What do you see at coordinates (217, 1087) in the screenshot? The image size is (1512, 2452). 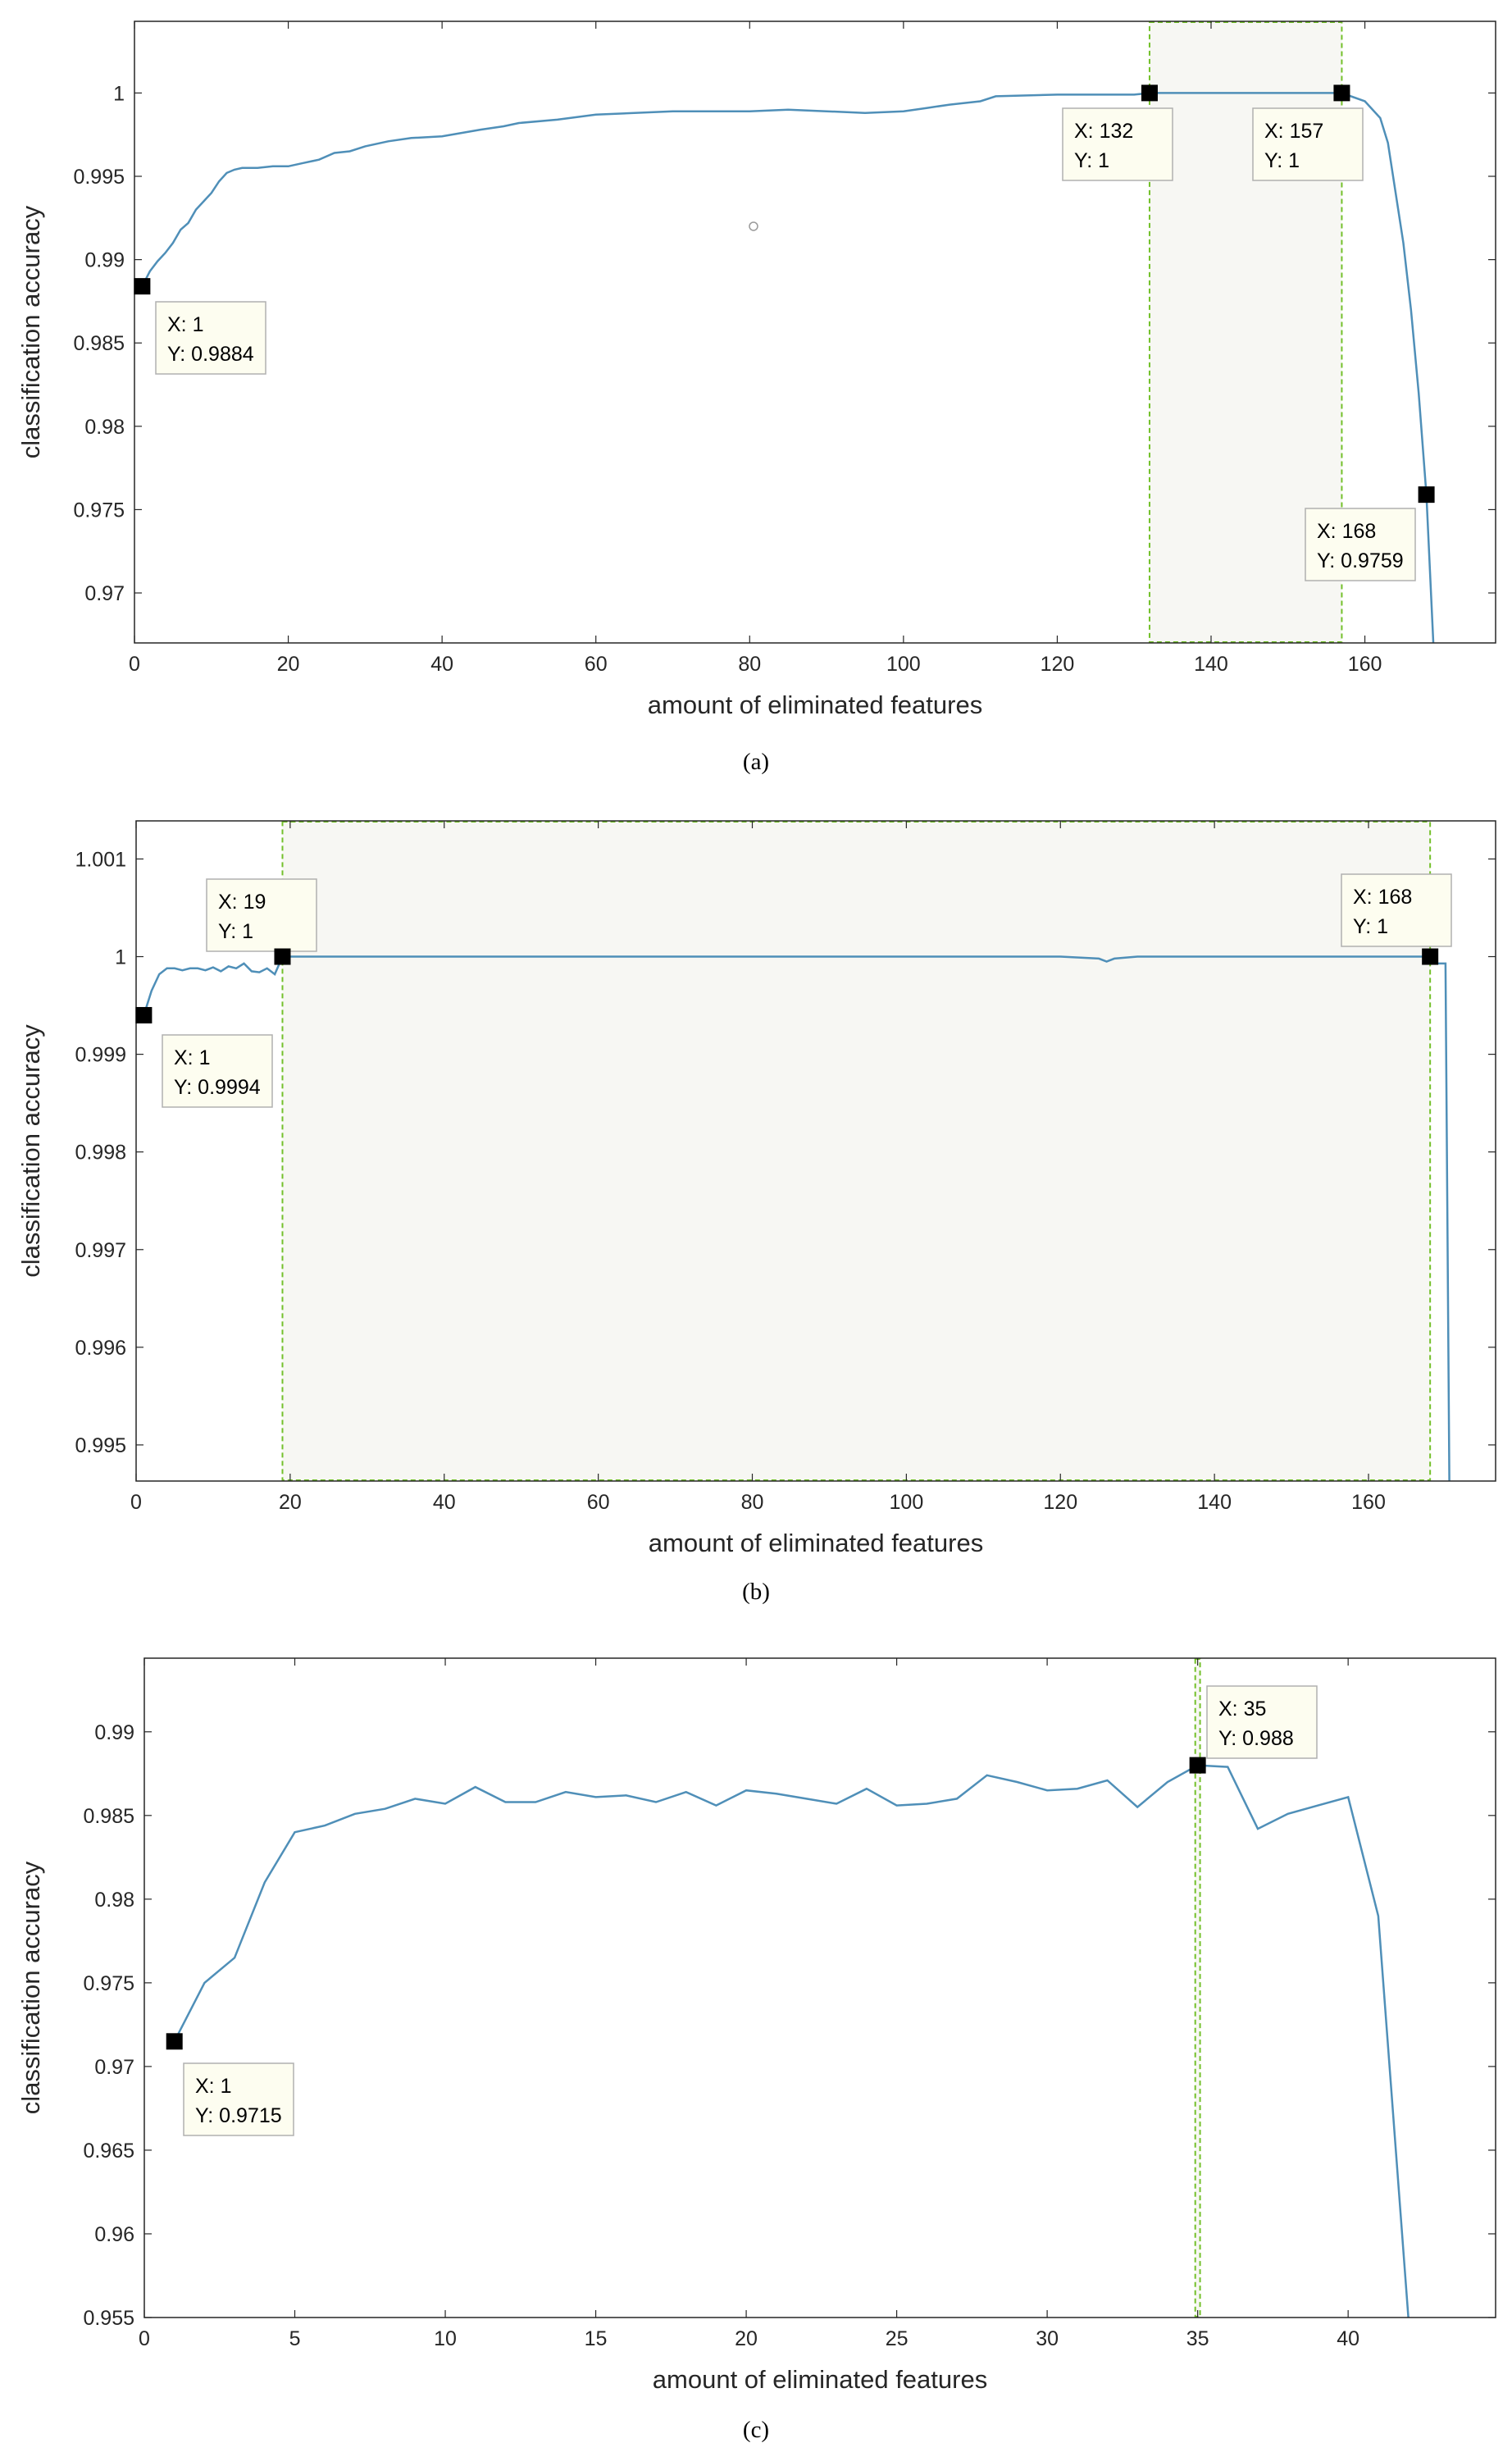 I see `datatip-y: Y: 0.9994` at bounding box center [217, 1087].